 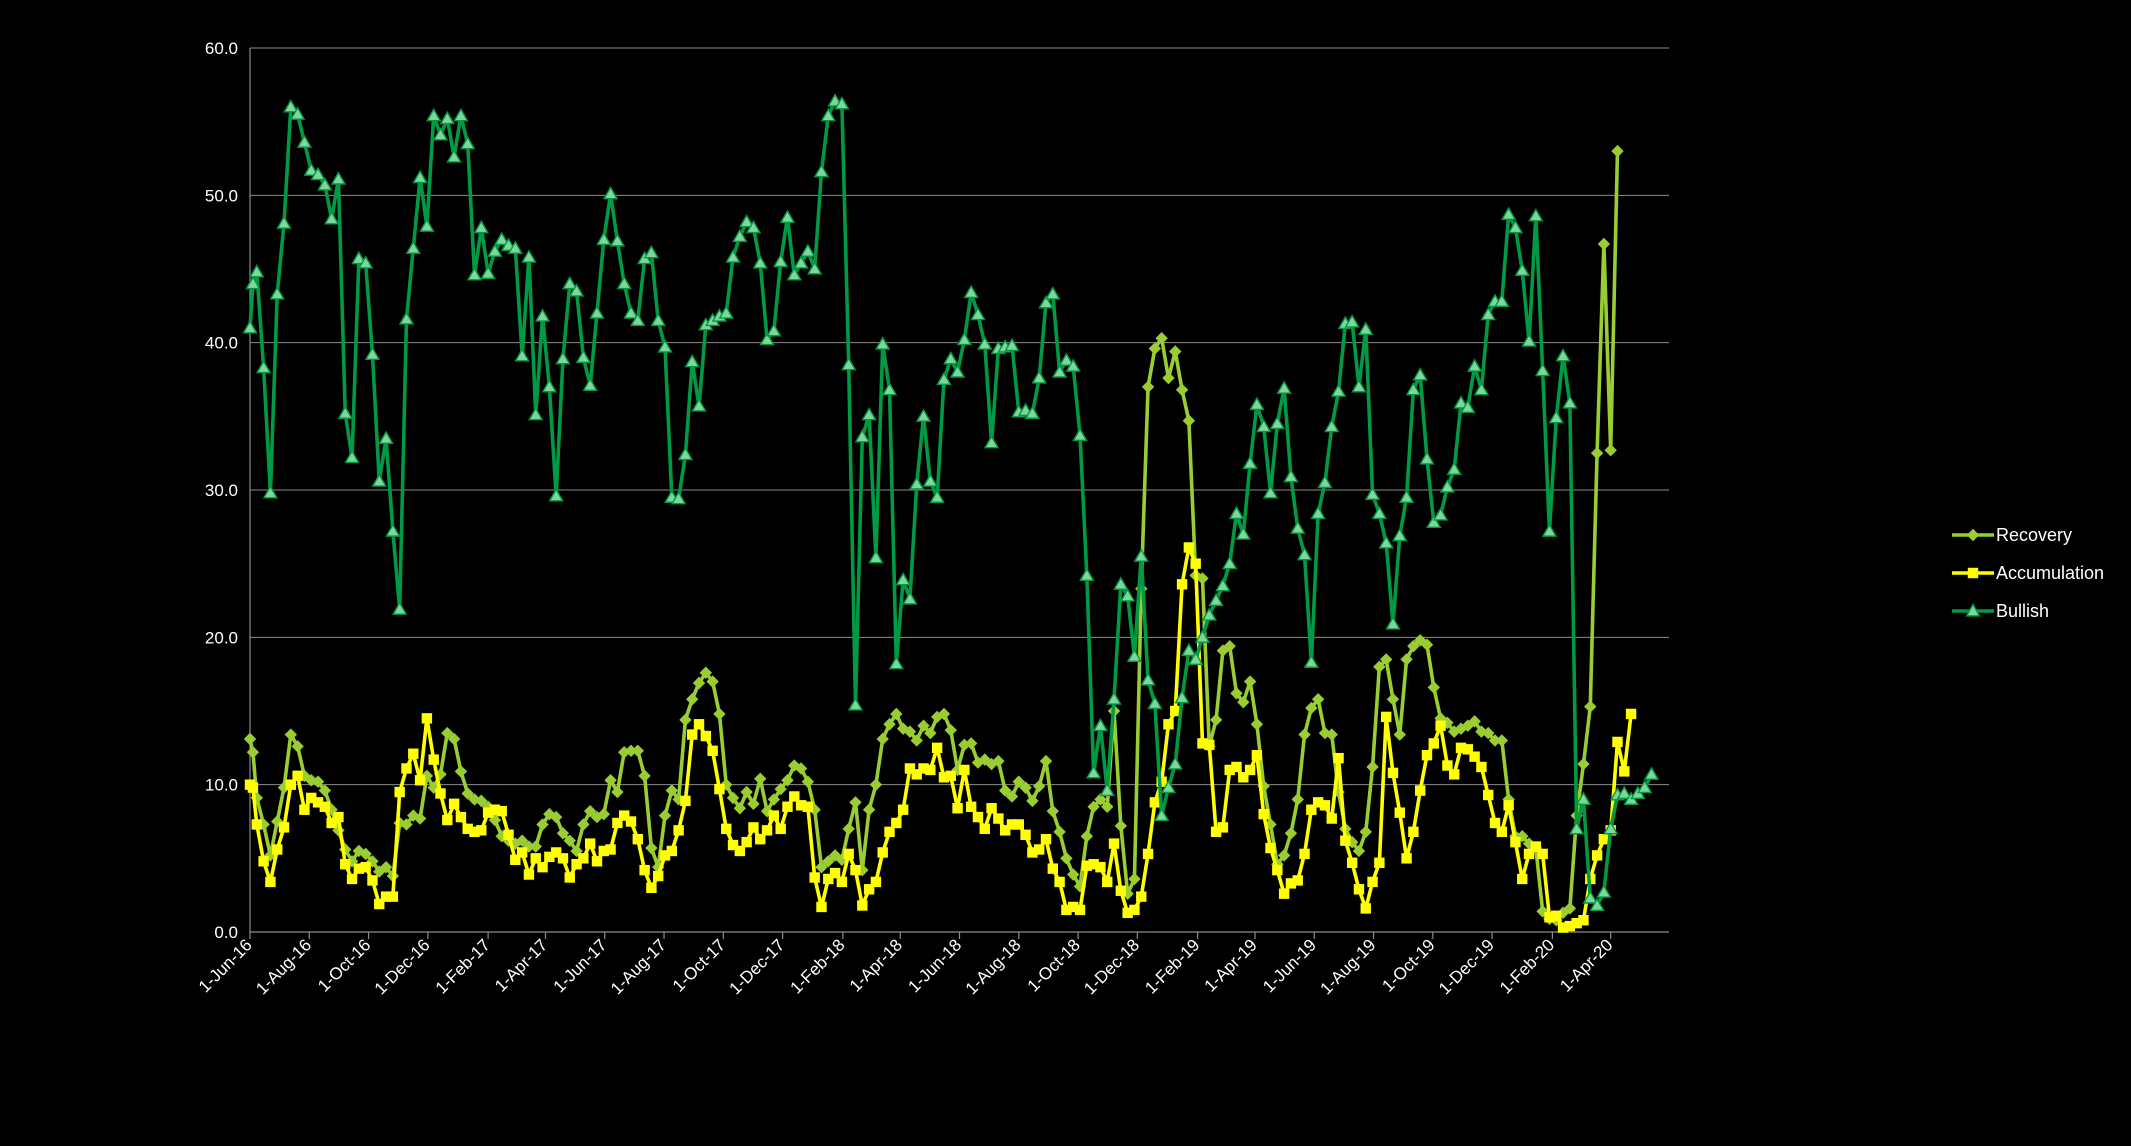 What do you see at coordinates (1172, 966) in the screenshot?
I see `x-tick-label: 1-Feb-19` at bounding box center [1172, 966].